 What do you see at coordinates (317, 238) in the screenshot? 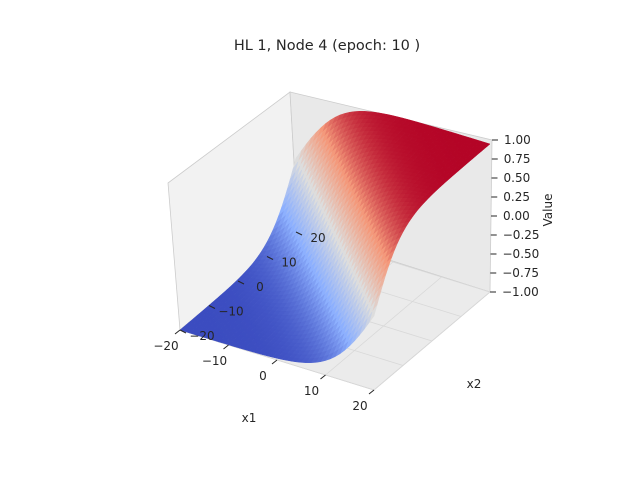
I see `x2-tick-label-4: 20` at bounding box center [317, 238].